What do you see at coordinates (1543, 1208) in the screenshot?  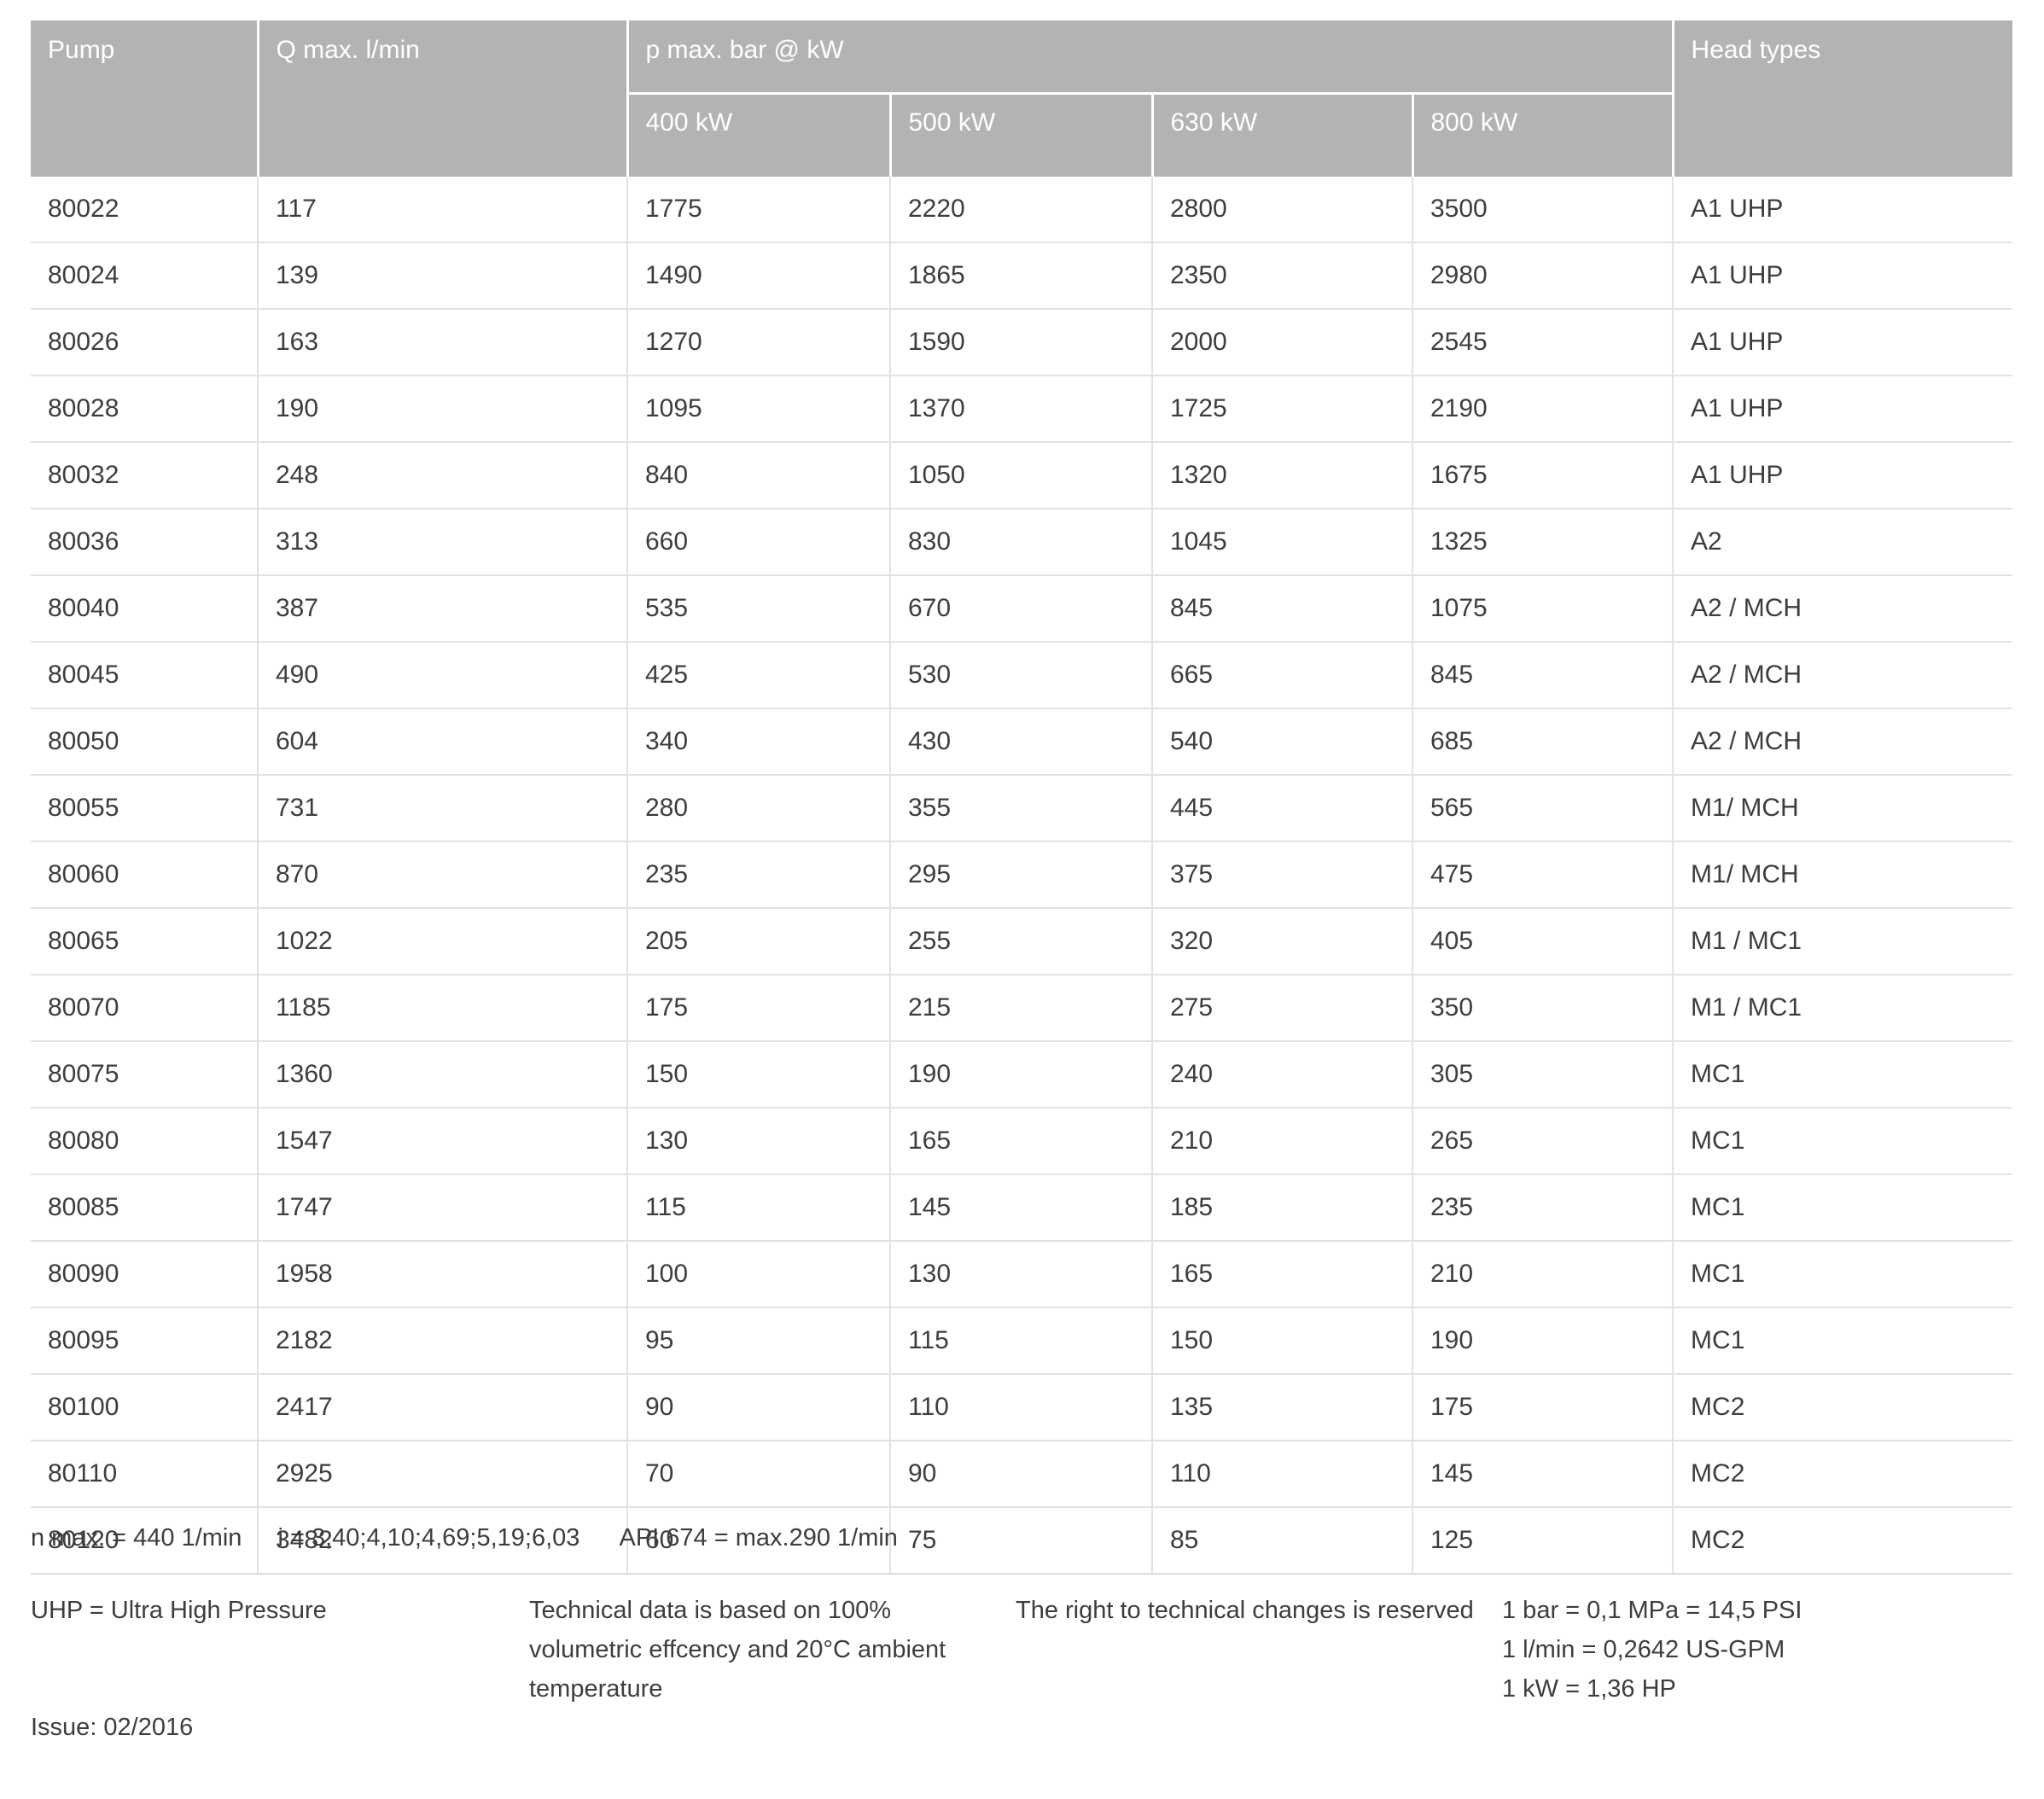 I see `cell-p-800kw: 235` at bounding box center [1543, 1208].